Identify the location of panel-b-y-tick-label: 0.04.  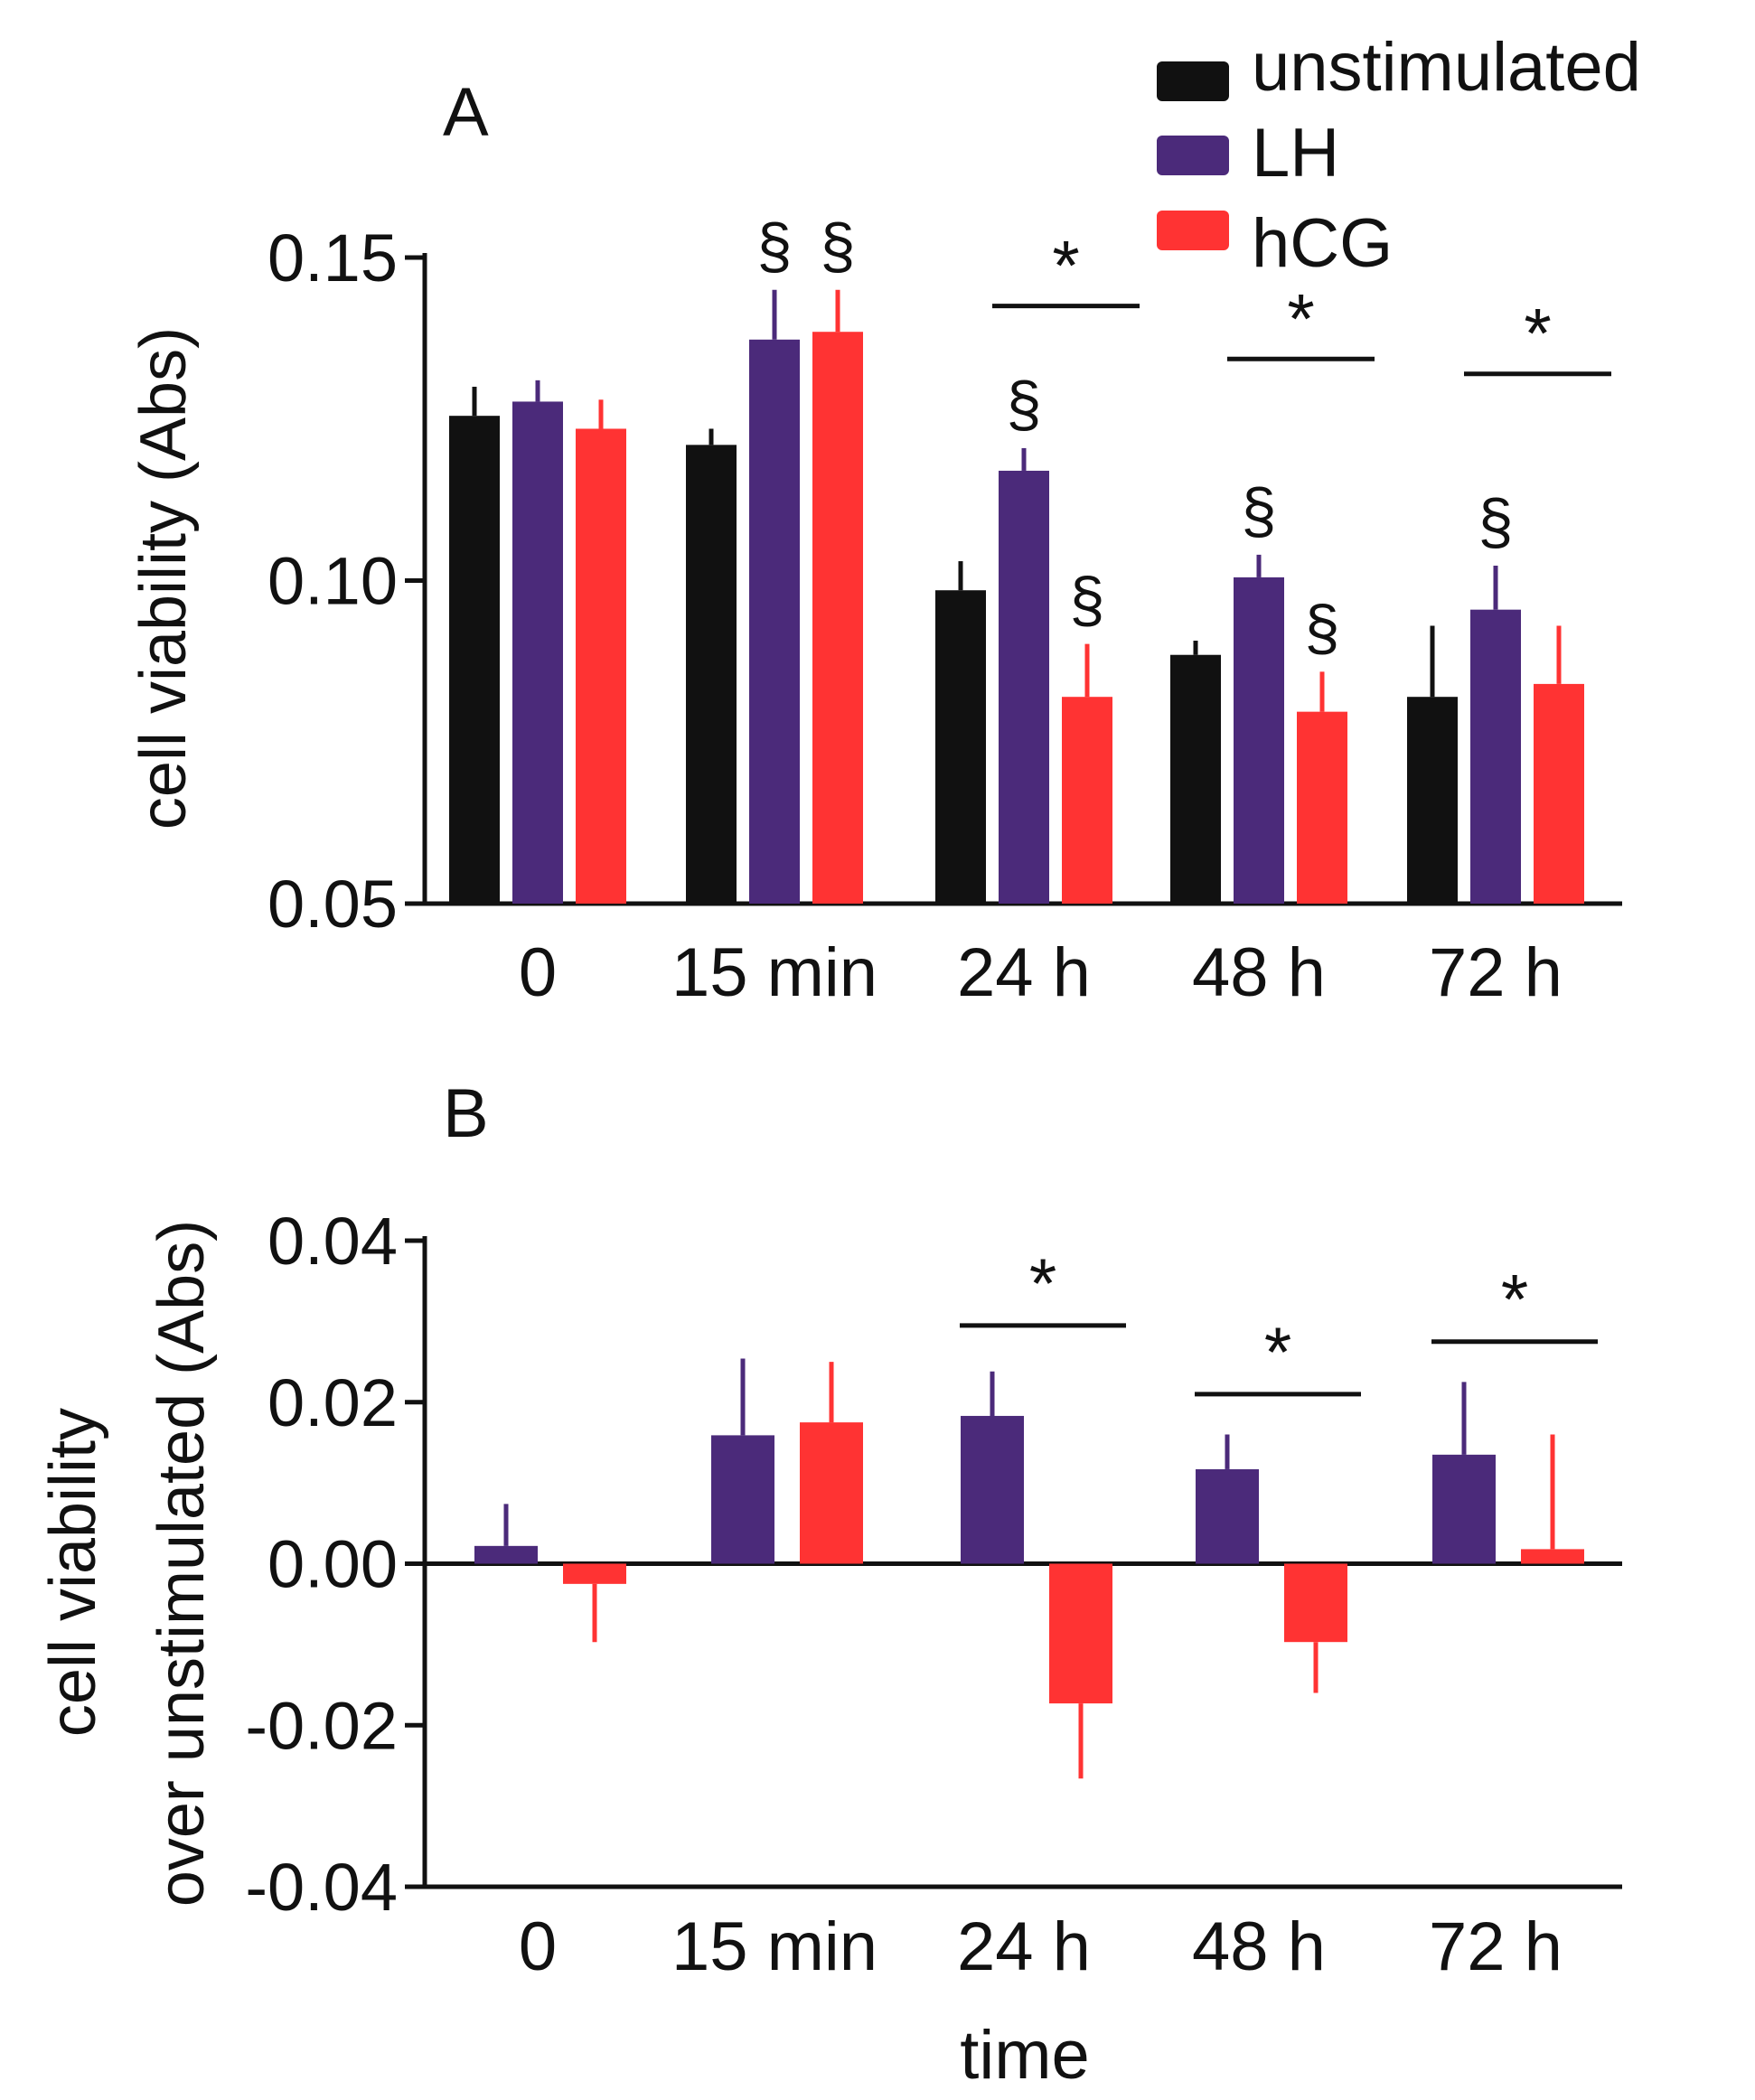
(332, 1241).